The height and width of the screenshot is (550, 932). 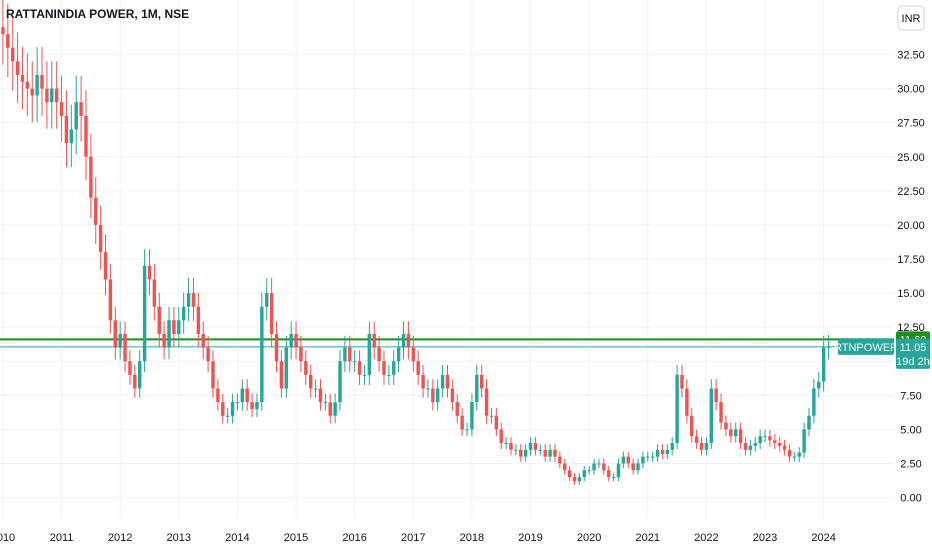 I want to click on x-tick-label: 2016, so click(x=354, y=538).